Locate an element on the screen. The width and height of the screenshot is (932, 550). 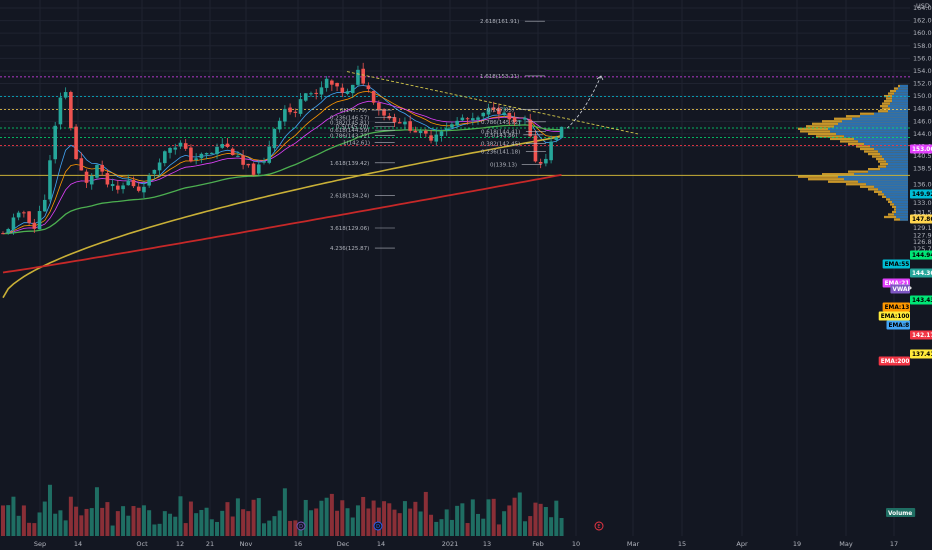
price-tag-text: 142.17 is located at coordinates (922, 336).